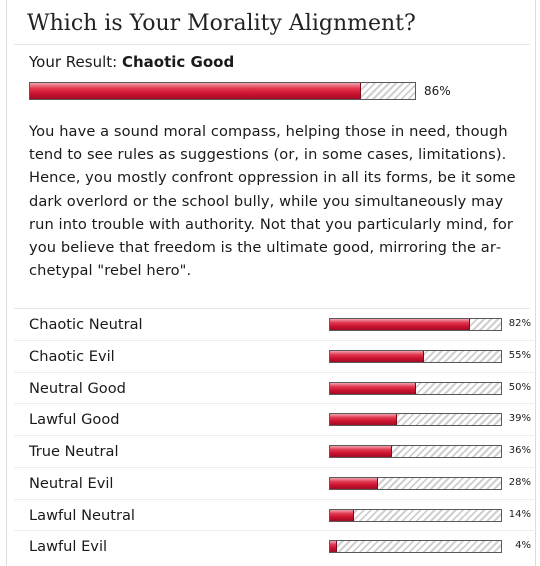 The image size is (540, 566). I want to click on other-result-percent: 36%, so click(519, 450).